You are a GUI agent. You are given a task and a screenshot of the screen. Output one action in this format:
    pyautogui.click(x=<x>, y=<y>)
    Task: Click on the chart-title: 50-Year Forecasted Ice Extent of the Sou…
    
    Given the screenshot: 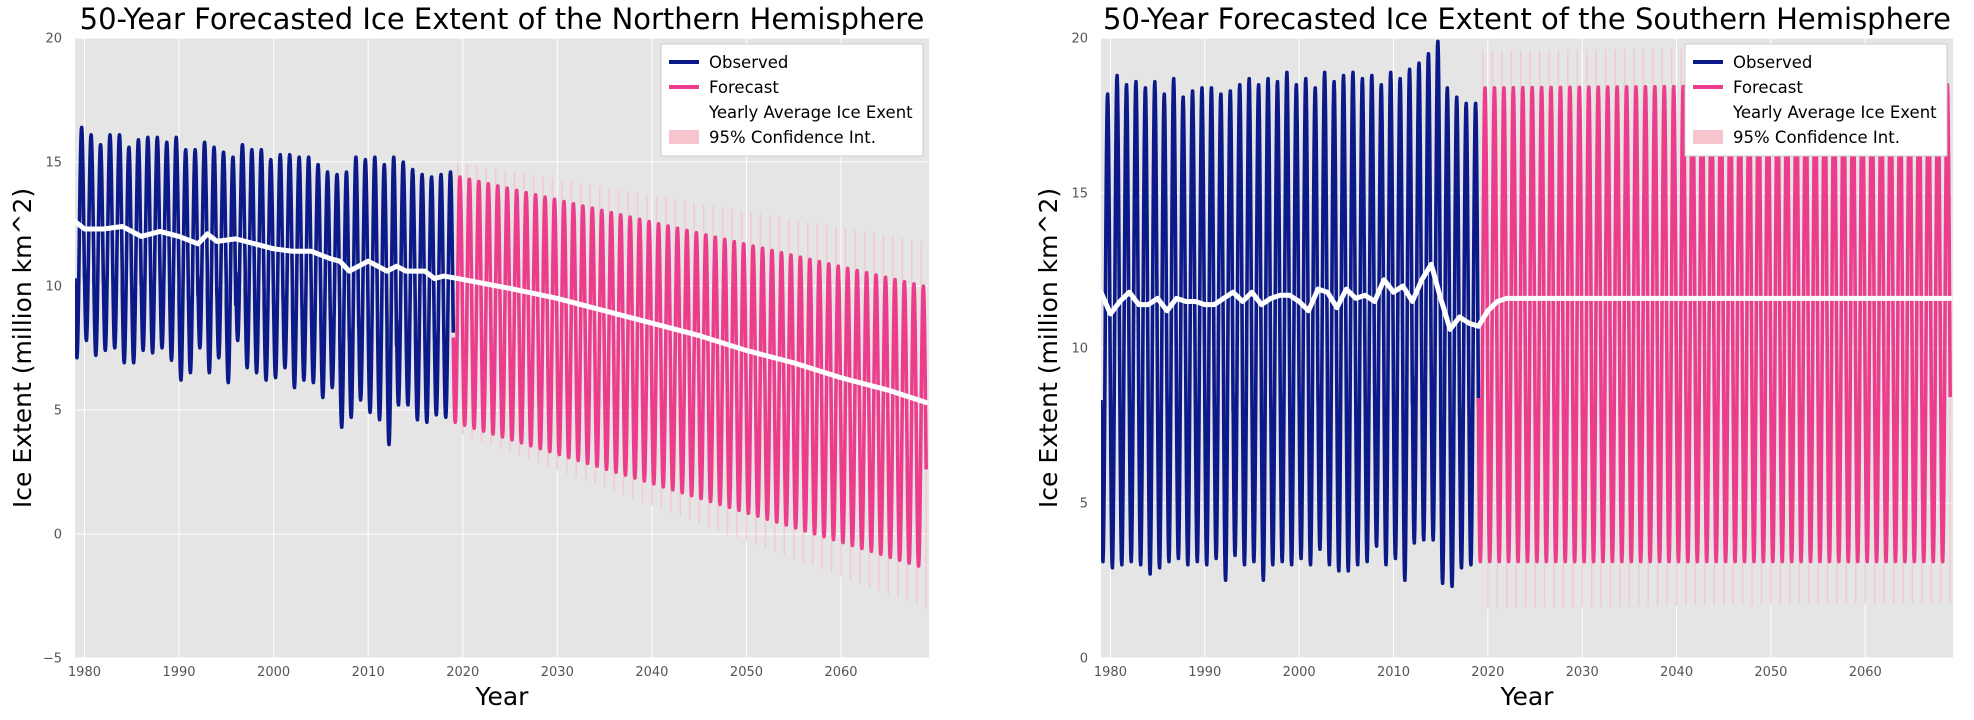 What is the action you would take?
    pyautogui.click(x=1527, y=19)
    